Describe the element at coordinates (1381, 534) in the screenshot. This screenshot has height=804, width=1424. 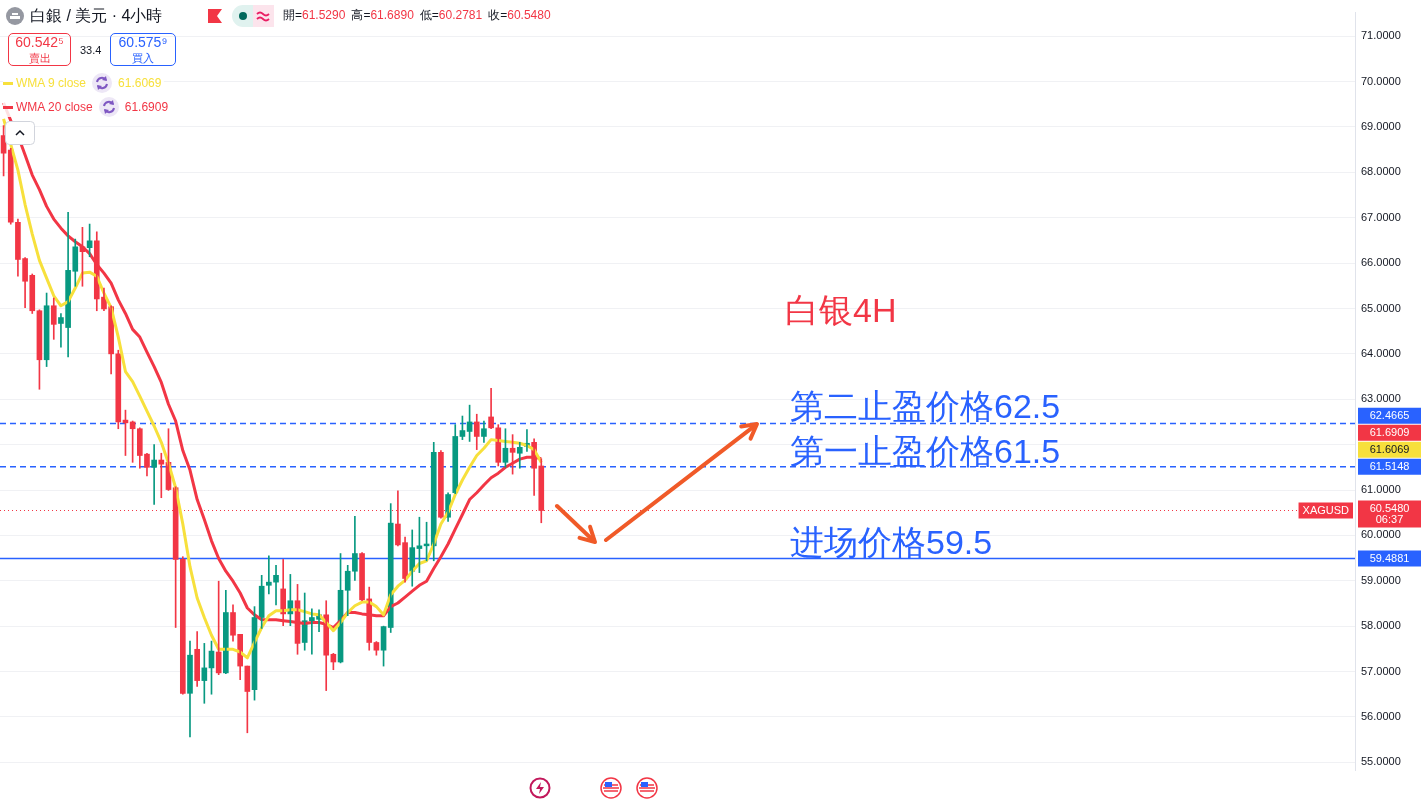
I see `y-tick-label: 60.0000` at that location.